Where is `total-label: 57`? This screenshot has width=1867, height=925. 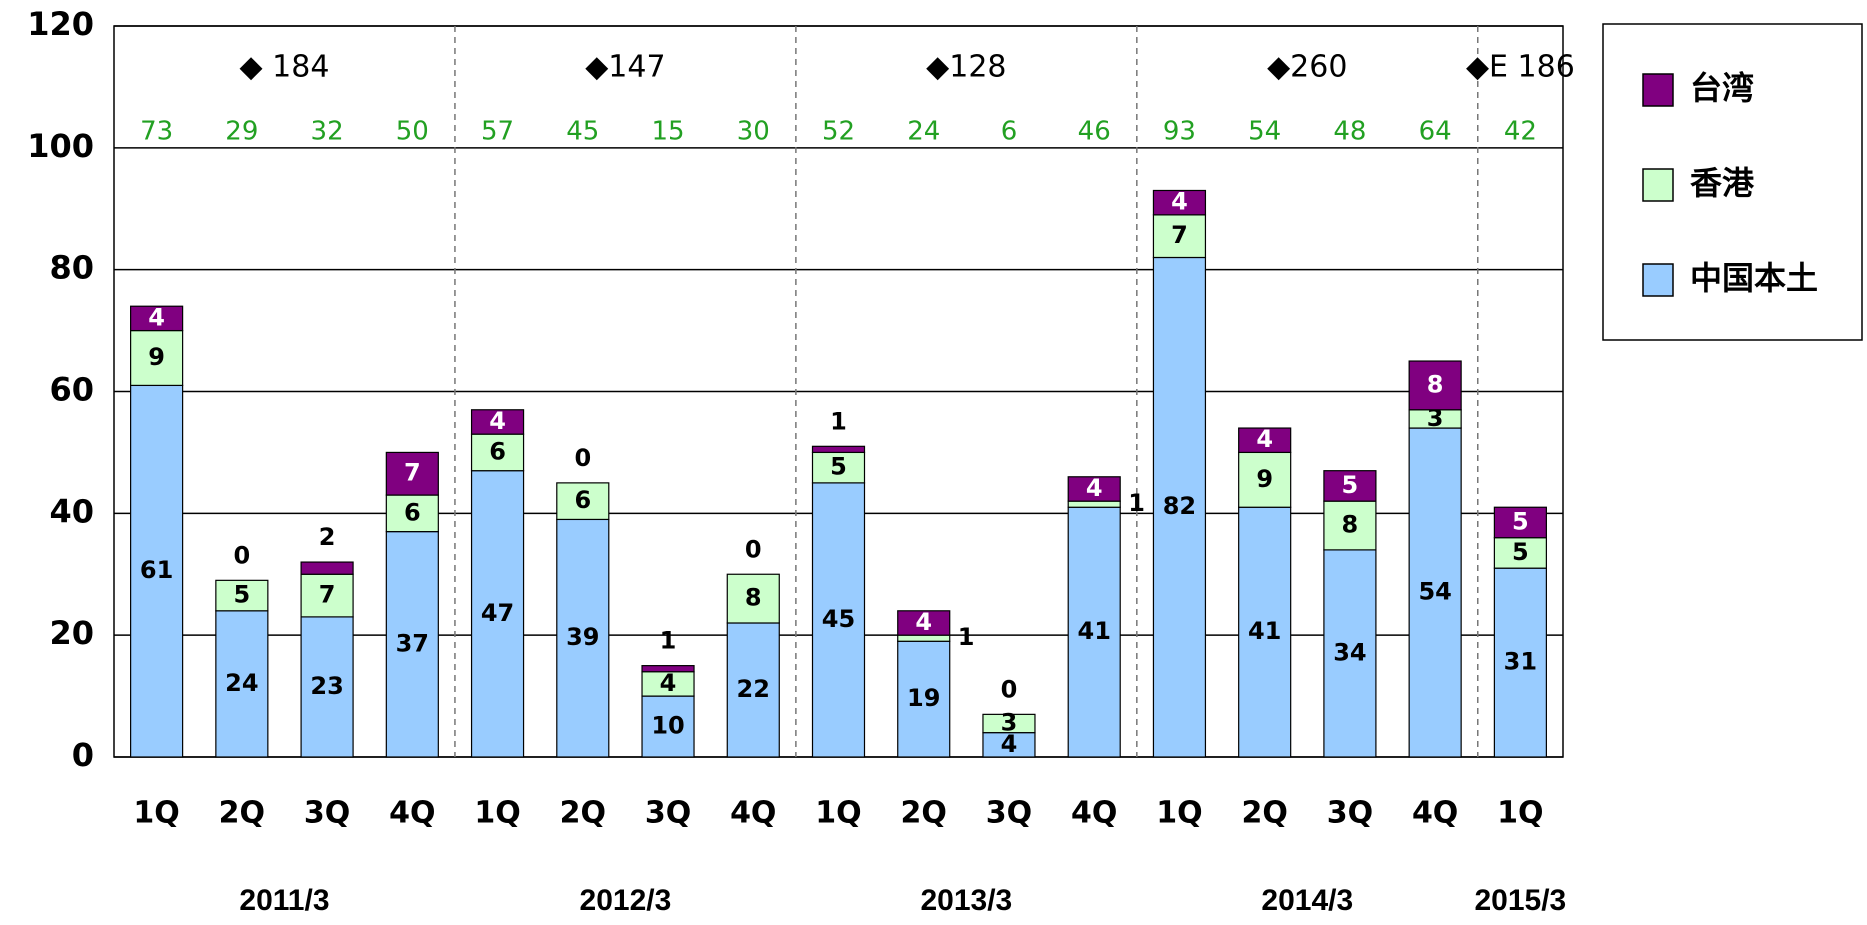
total-label: 57 is located at coordinates (497, 132).